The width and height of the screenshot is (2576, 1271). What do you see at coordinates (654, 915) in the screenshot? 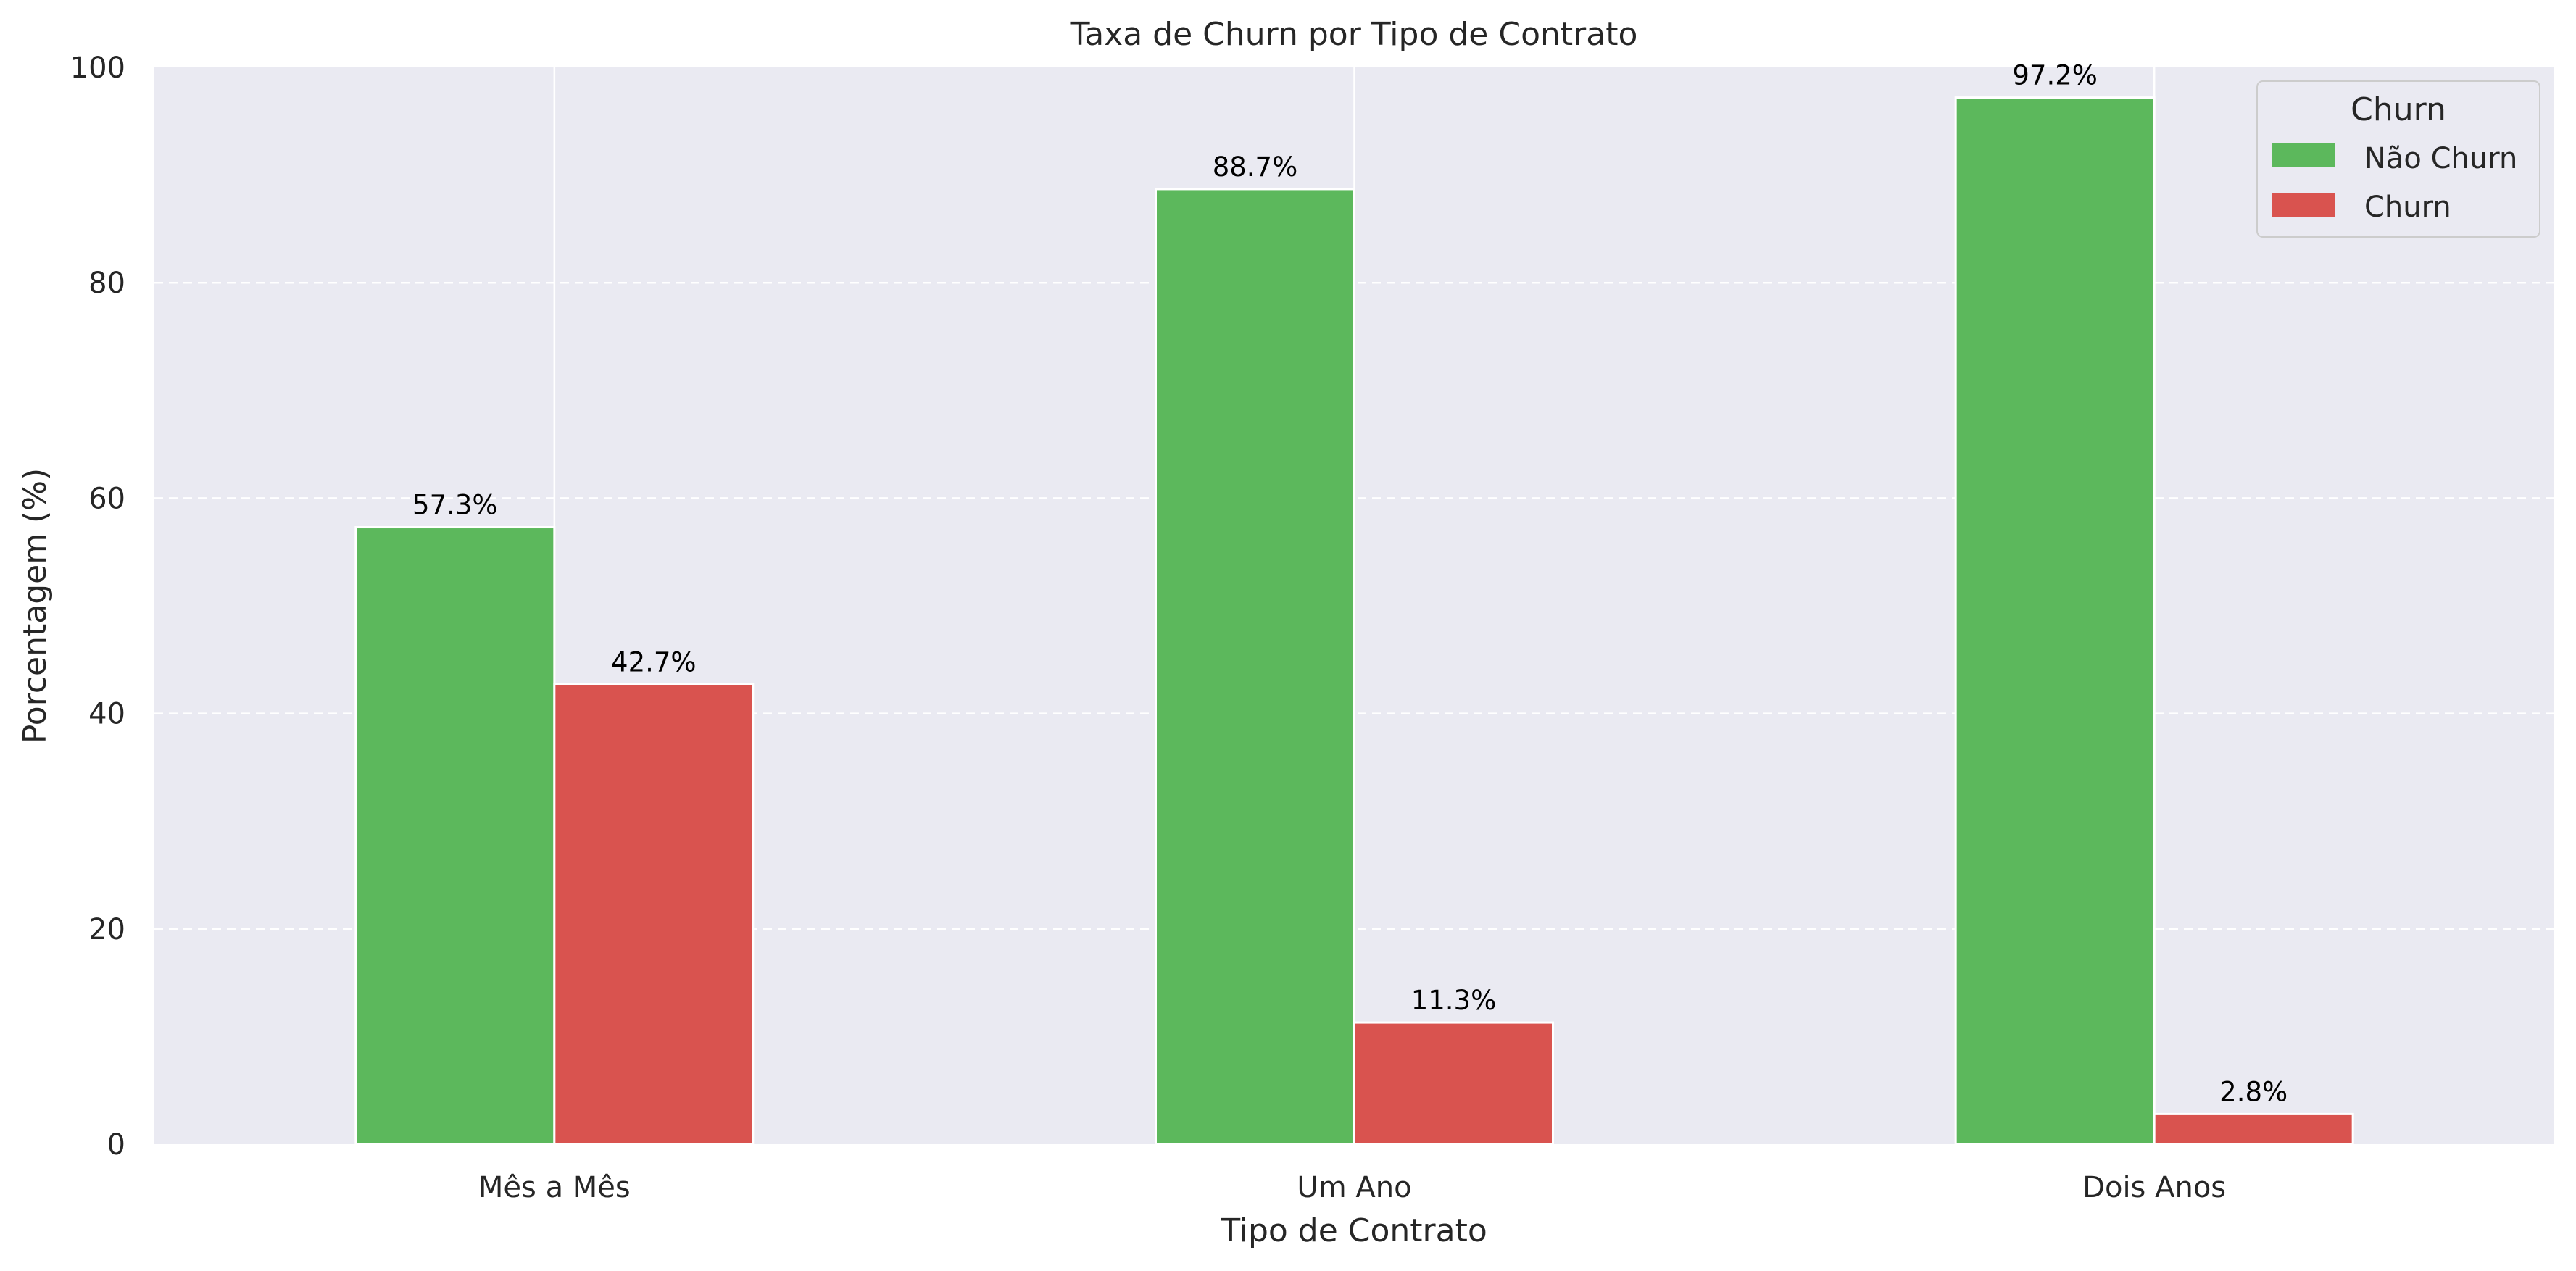
I see `bar-churn-mes-a-mes` at bounding box center [654, 915].